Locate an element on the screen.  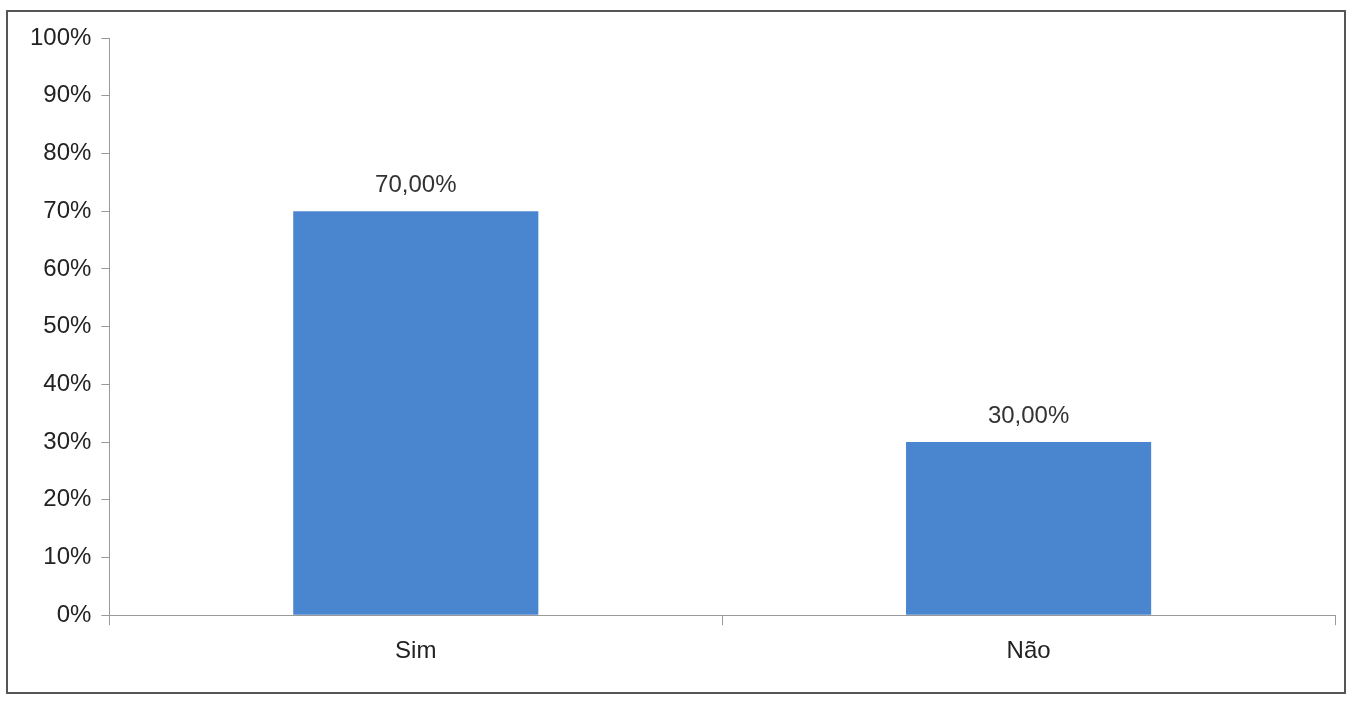
y-tick-label: 80% is located at coordinates (67, 152).